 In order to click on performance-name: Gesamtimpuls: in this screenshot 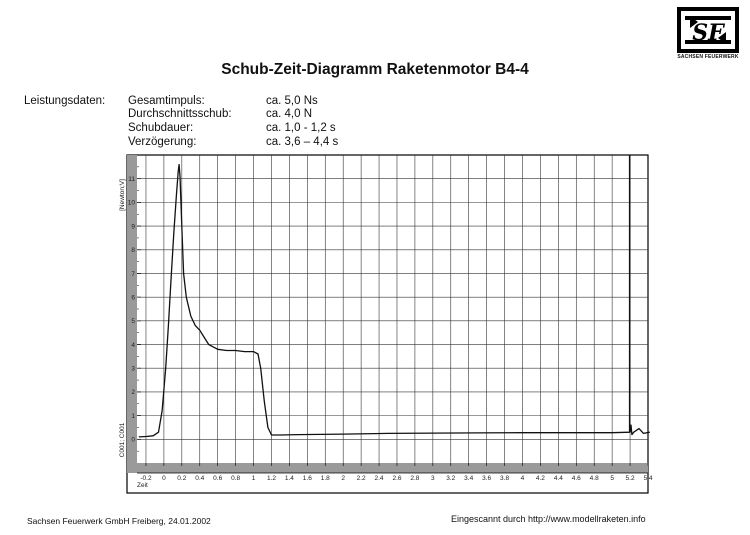, I will do `click(166, 101)`.